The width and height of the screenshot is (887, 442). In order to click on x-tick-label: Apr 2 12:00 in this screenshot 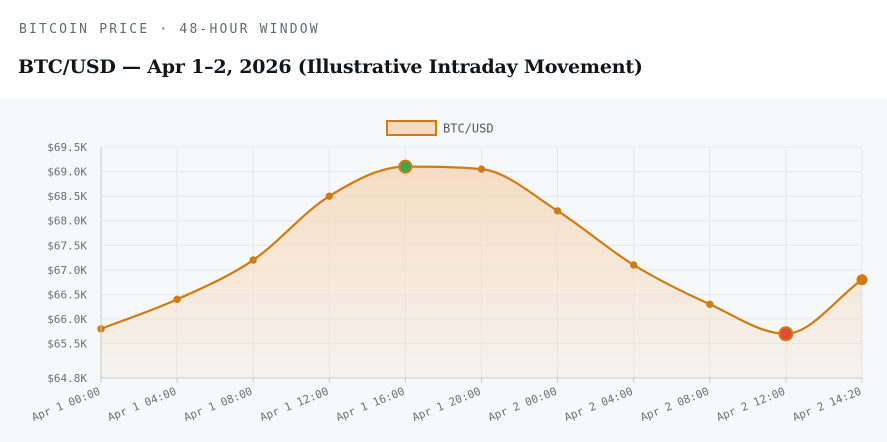, I will do `click(751, 404)`.